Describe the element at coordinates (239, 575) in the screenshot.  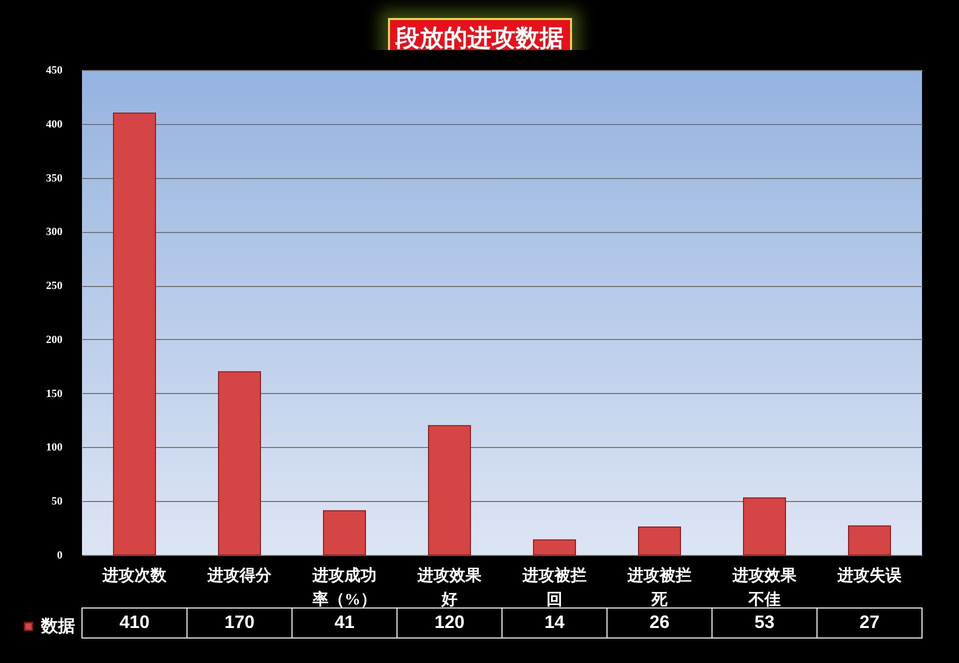
I see `x-tick-label: 进攻得分` at that location.